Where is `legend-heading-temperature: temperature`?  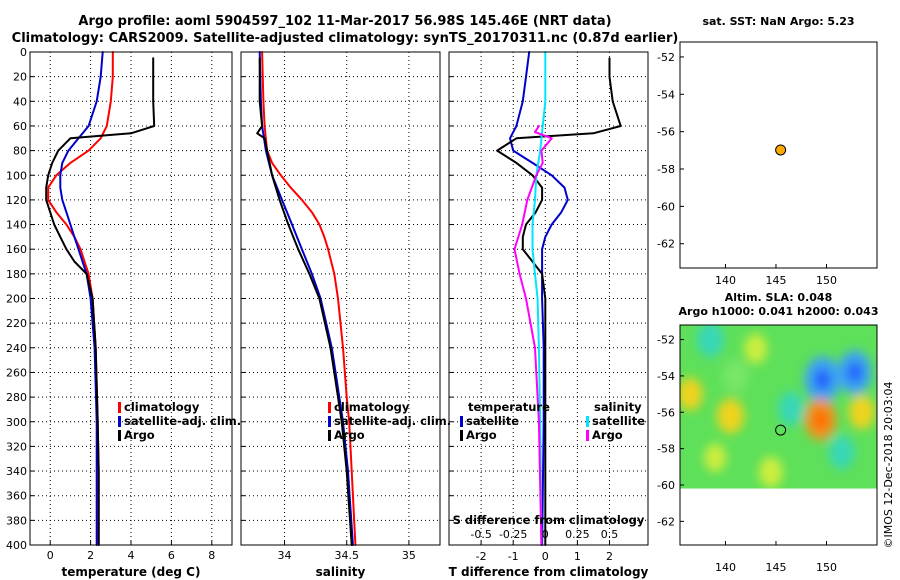
legend-heading-temperature: temperature is located at coordinates (509, 407).